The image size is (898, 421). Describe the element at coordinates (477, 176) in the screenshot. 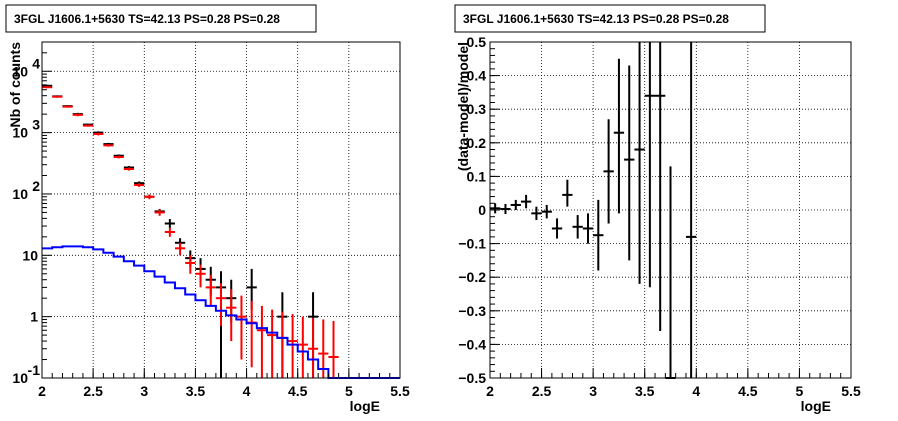

I see `y-tick-label: 0.1` at that location.